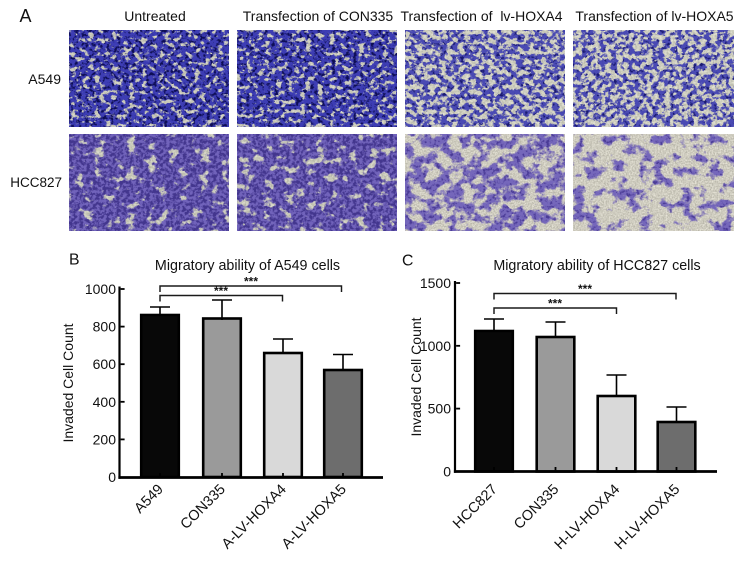 The height and width of the screenshot is (565, 741). I want to click on svg-text: A, so click(26, 16).